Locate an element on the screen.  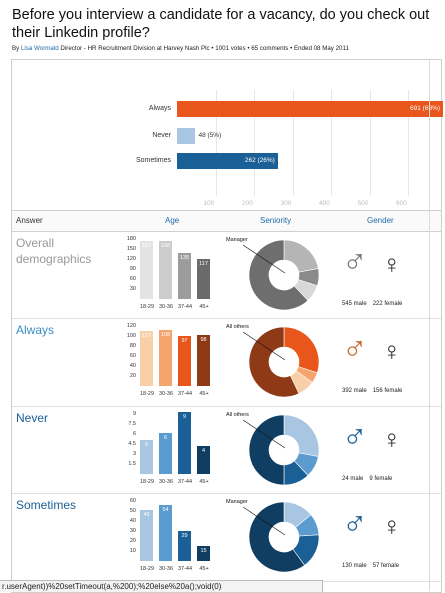
seniority-donut-chart: All others is located at coordinates (273, 450).